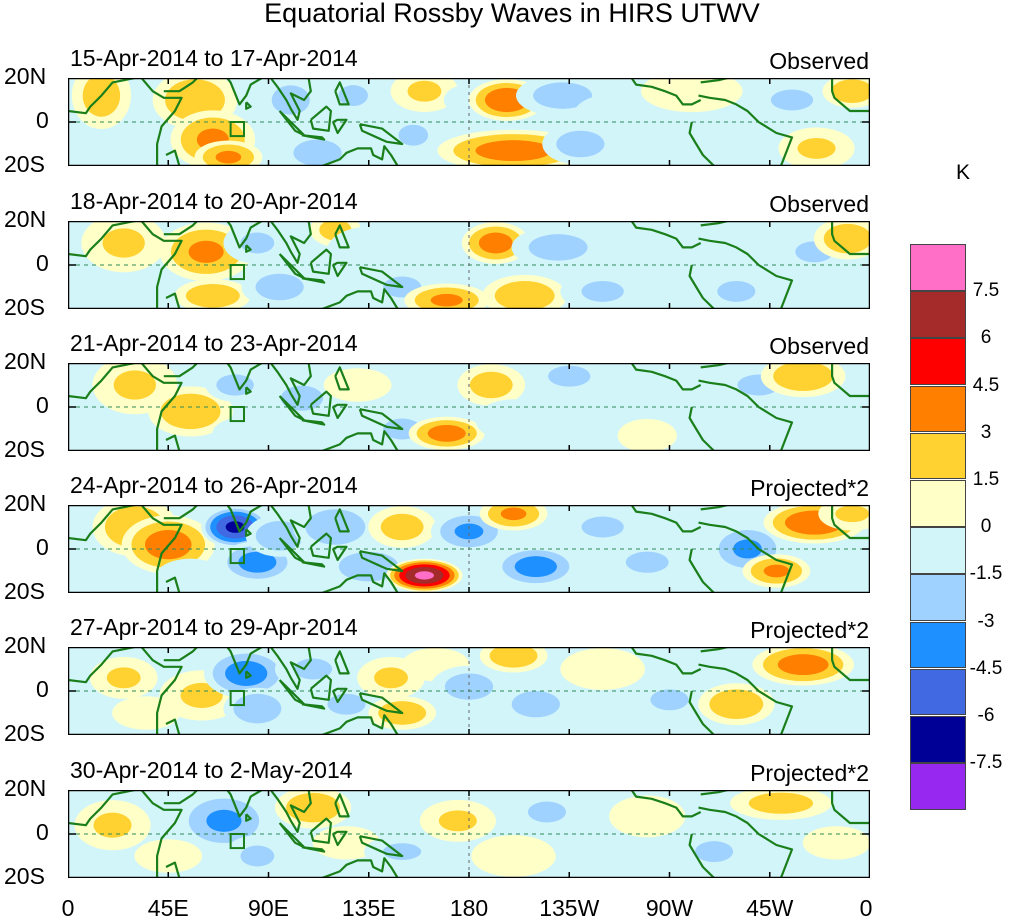  Describe the element at coordinates (986, 291) in the screenshot. I see `colorbar-label: 7.5` at that location.